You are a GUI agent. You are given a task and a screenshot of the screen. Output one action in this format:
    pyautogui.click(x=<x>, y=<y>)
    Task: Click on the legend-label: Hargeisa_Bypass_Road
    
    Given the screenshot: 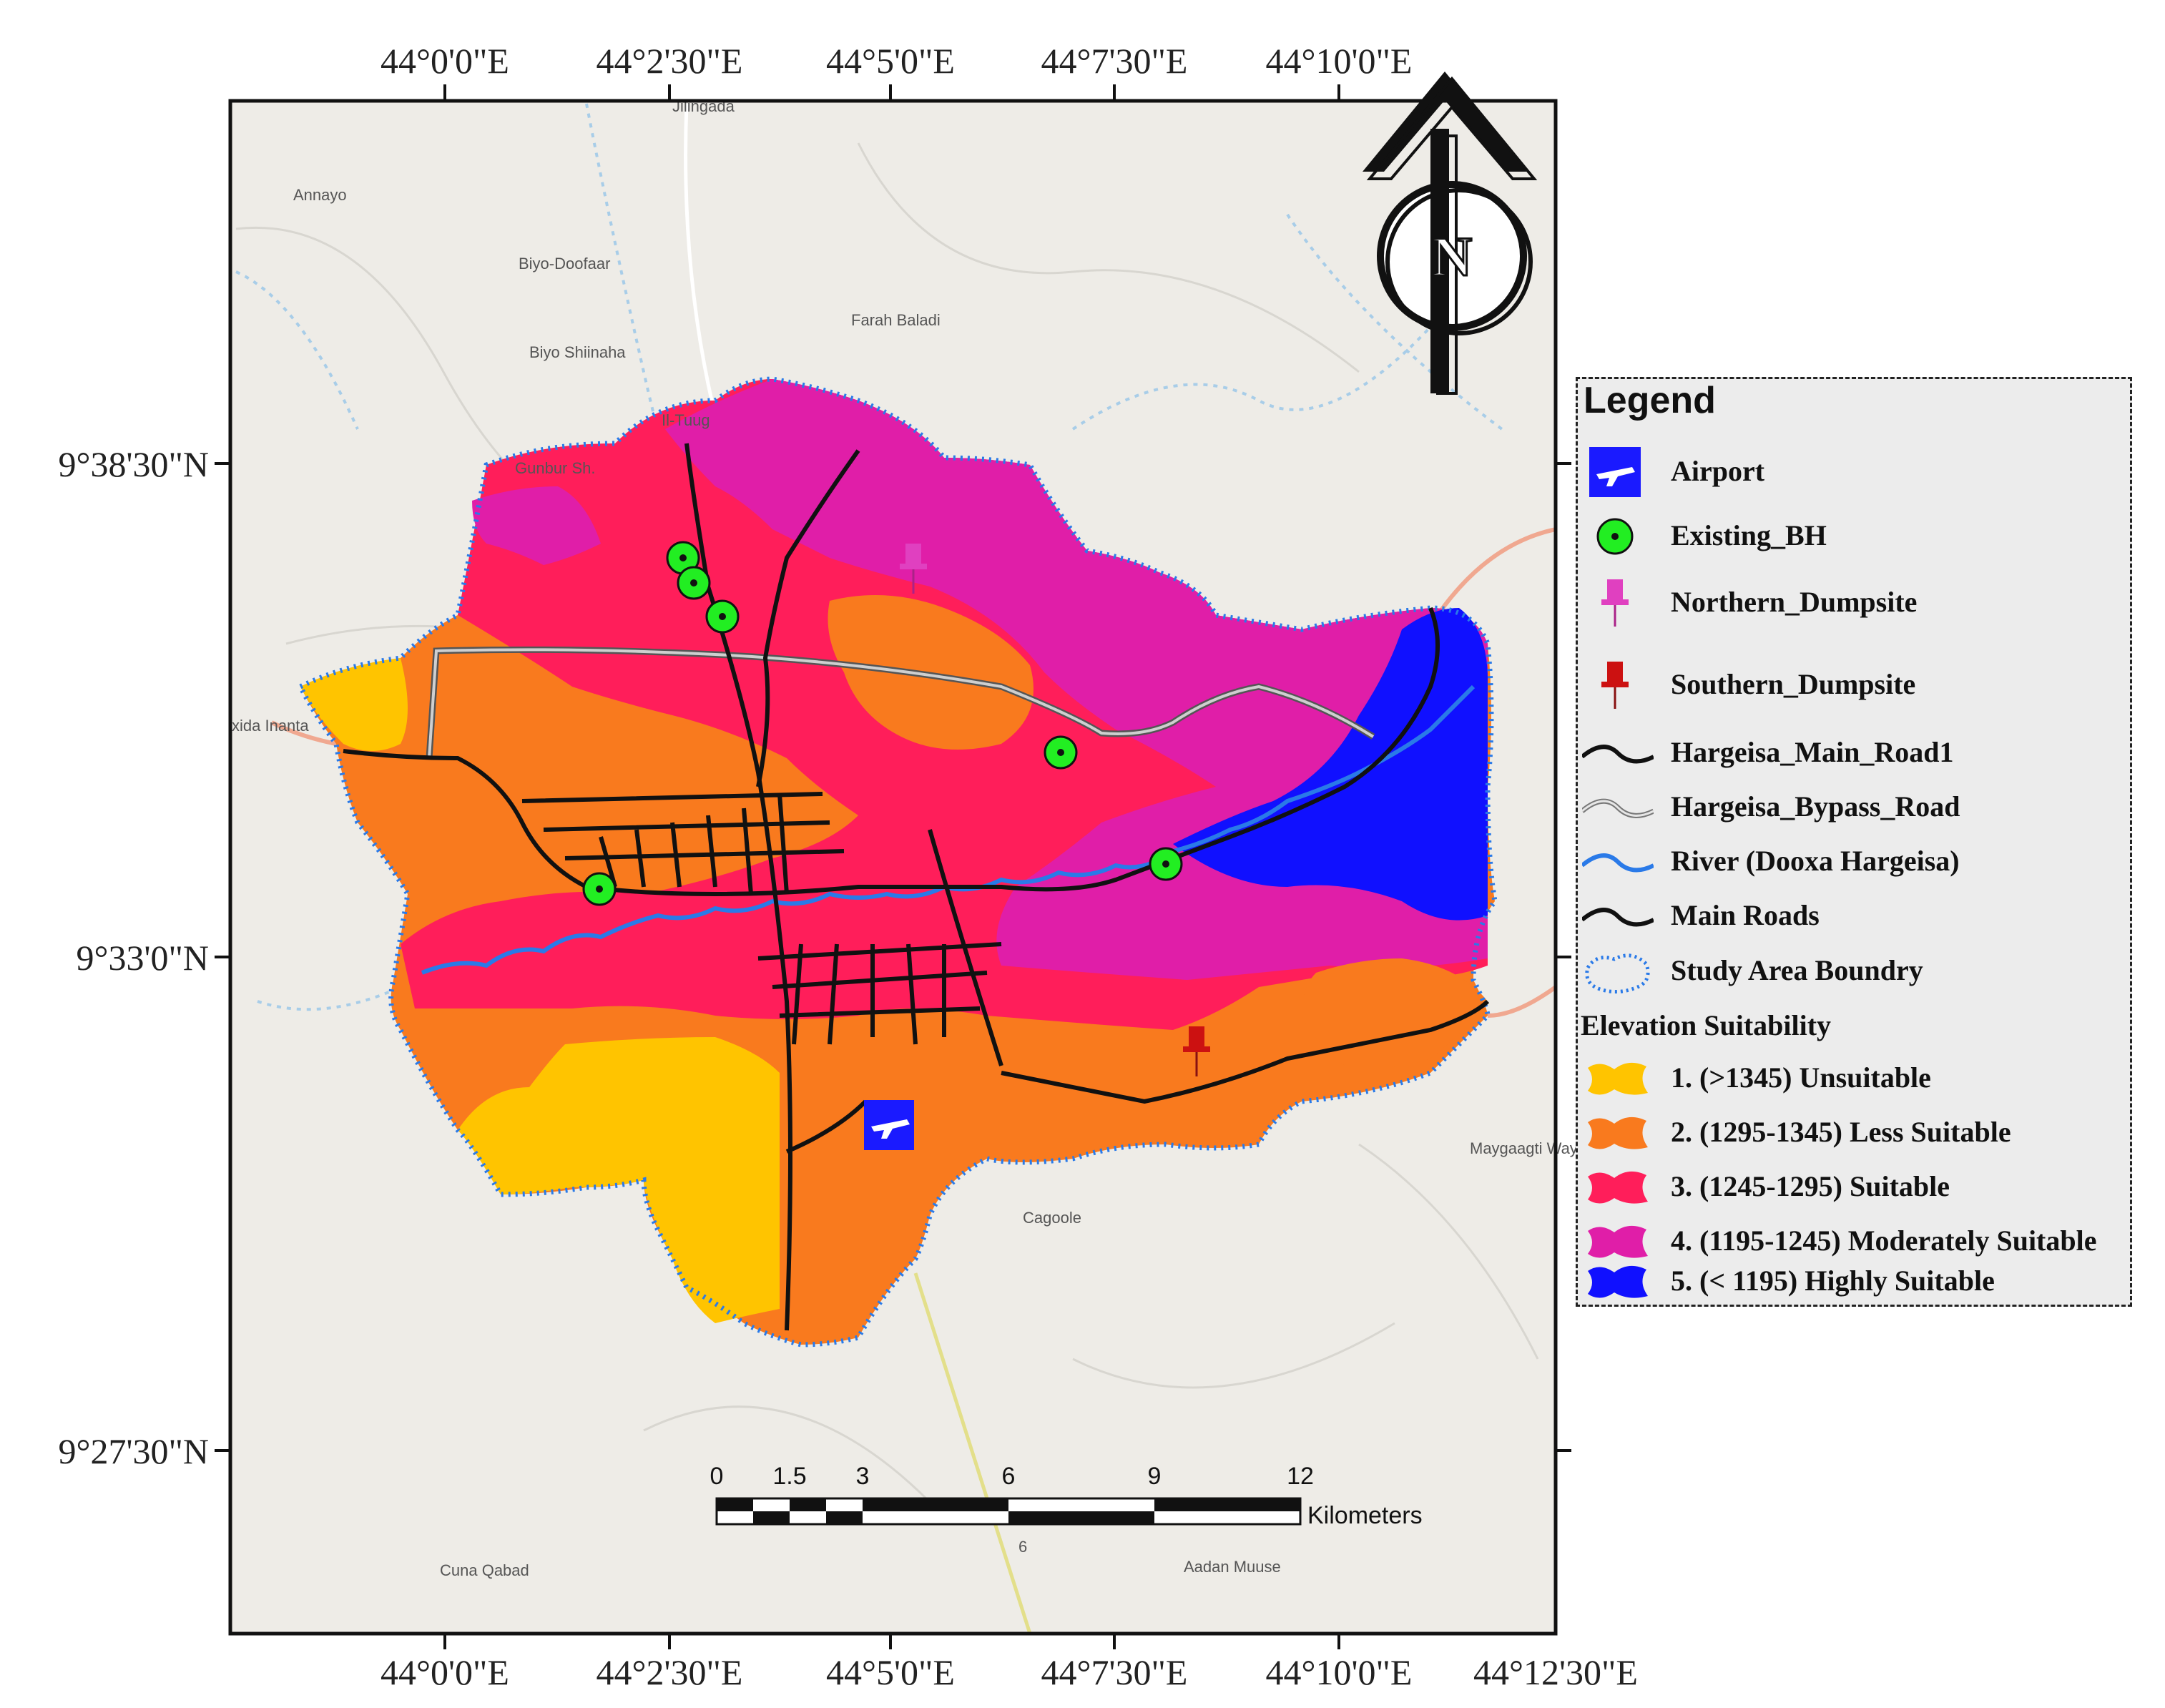 What is the action you would take?
    pyautogui.click(x=1815, y=806)
    